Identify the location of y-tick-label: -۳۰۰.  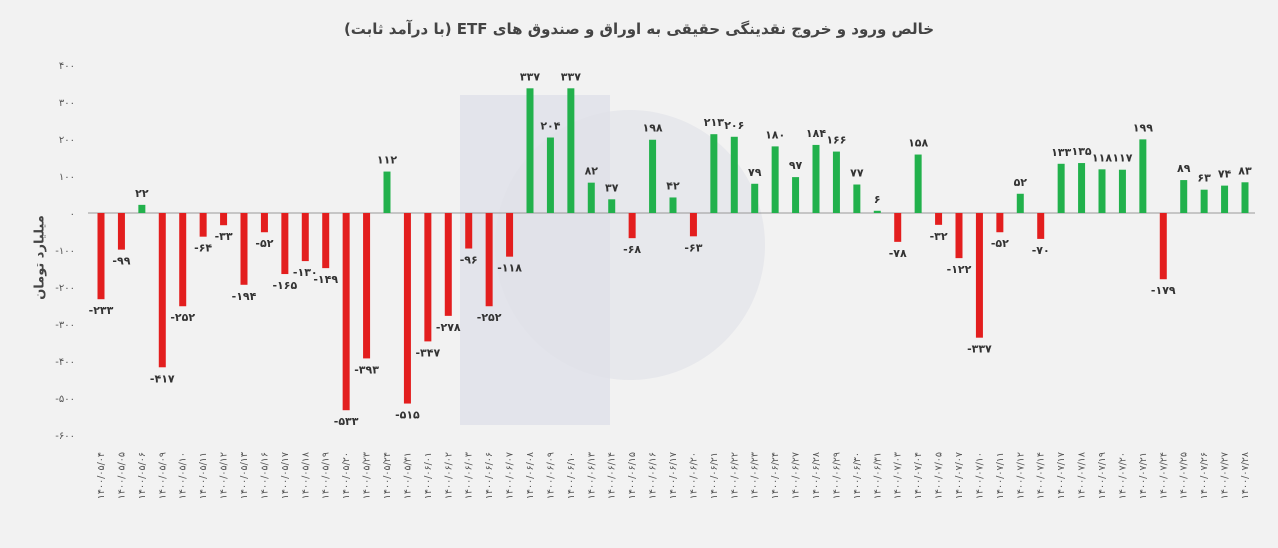
(65, 325).